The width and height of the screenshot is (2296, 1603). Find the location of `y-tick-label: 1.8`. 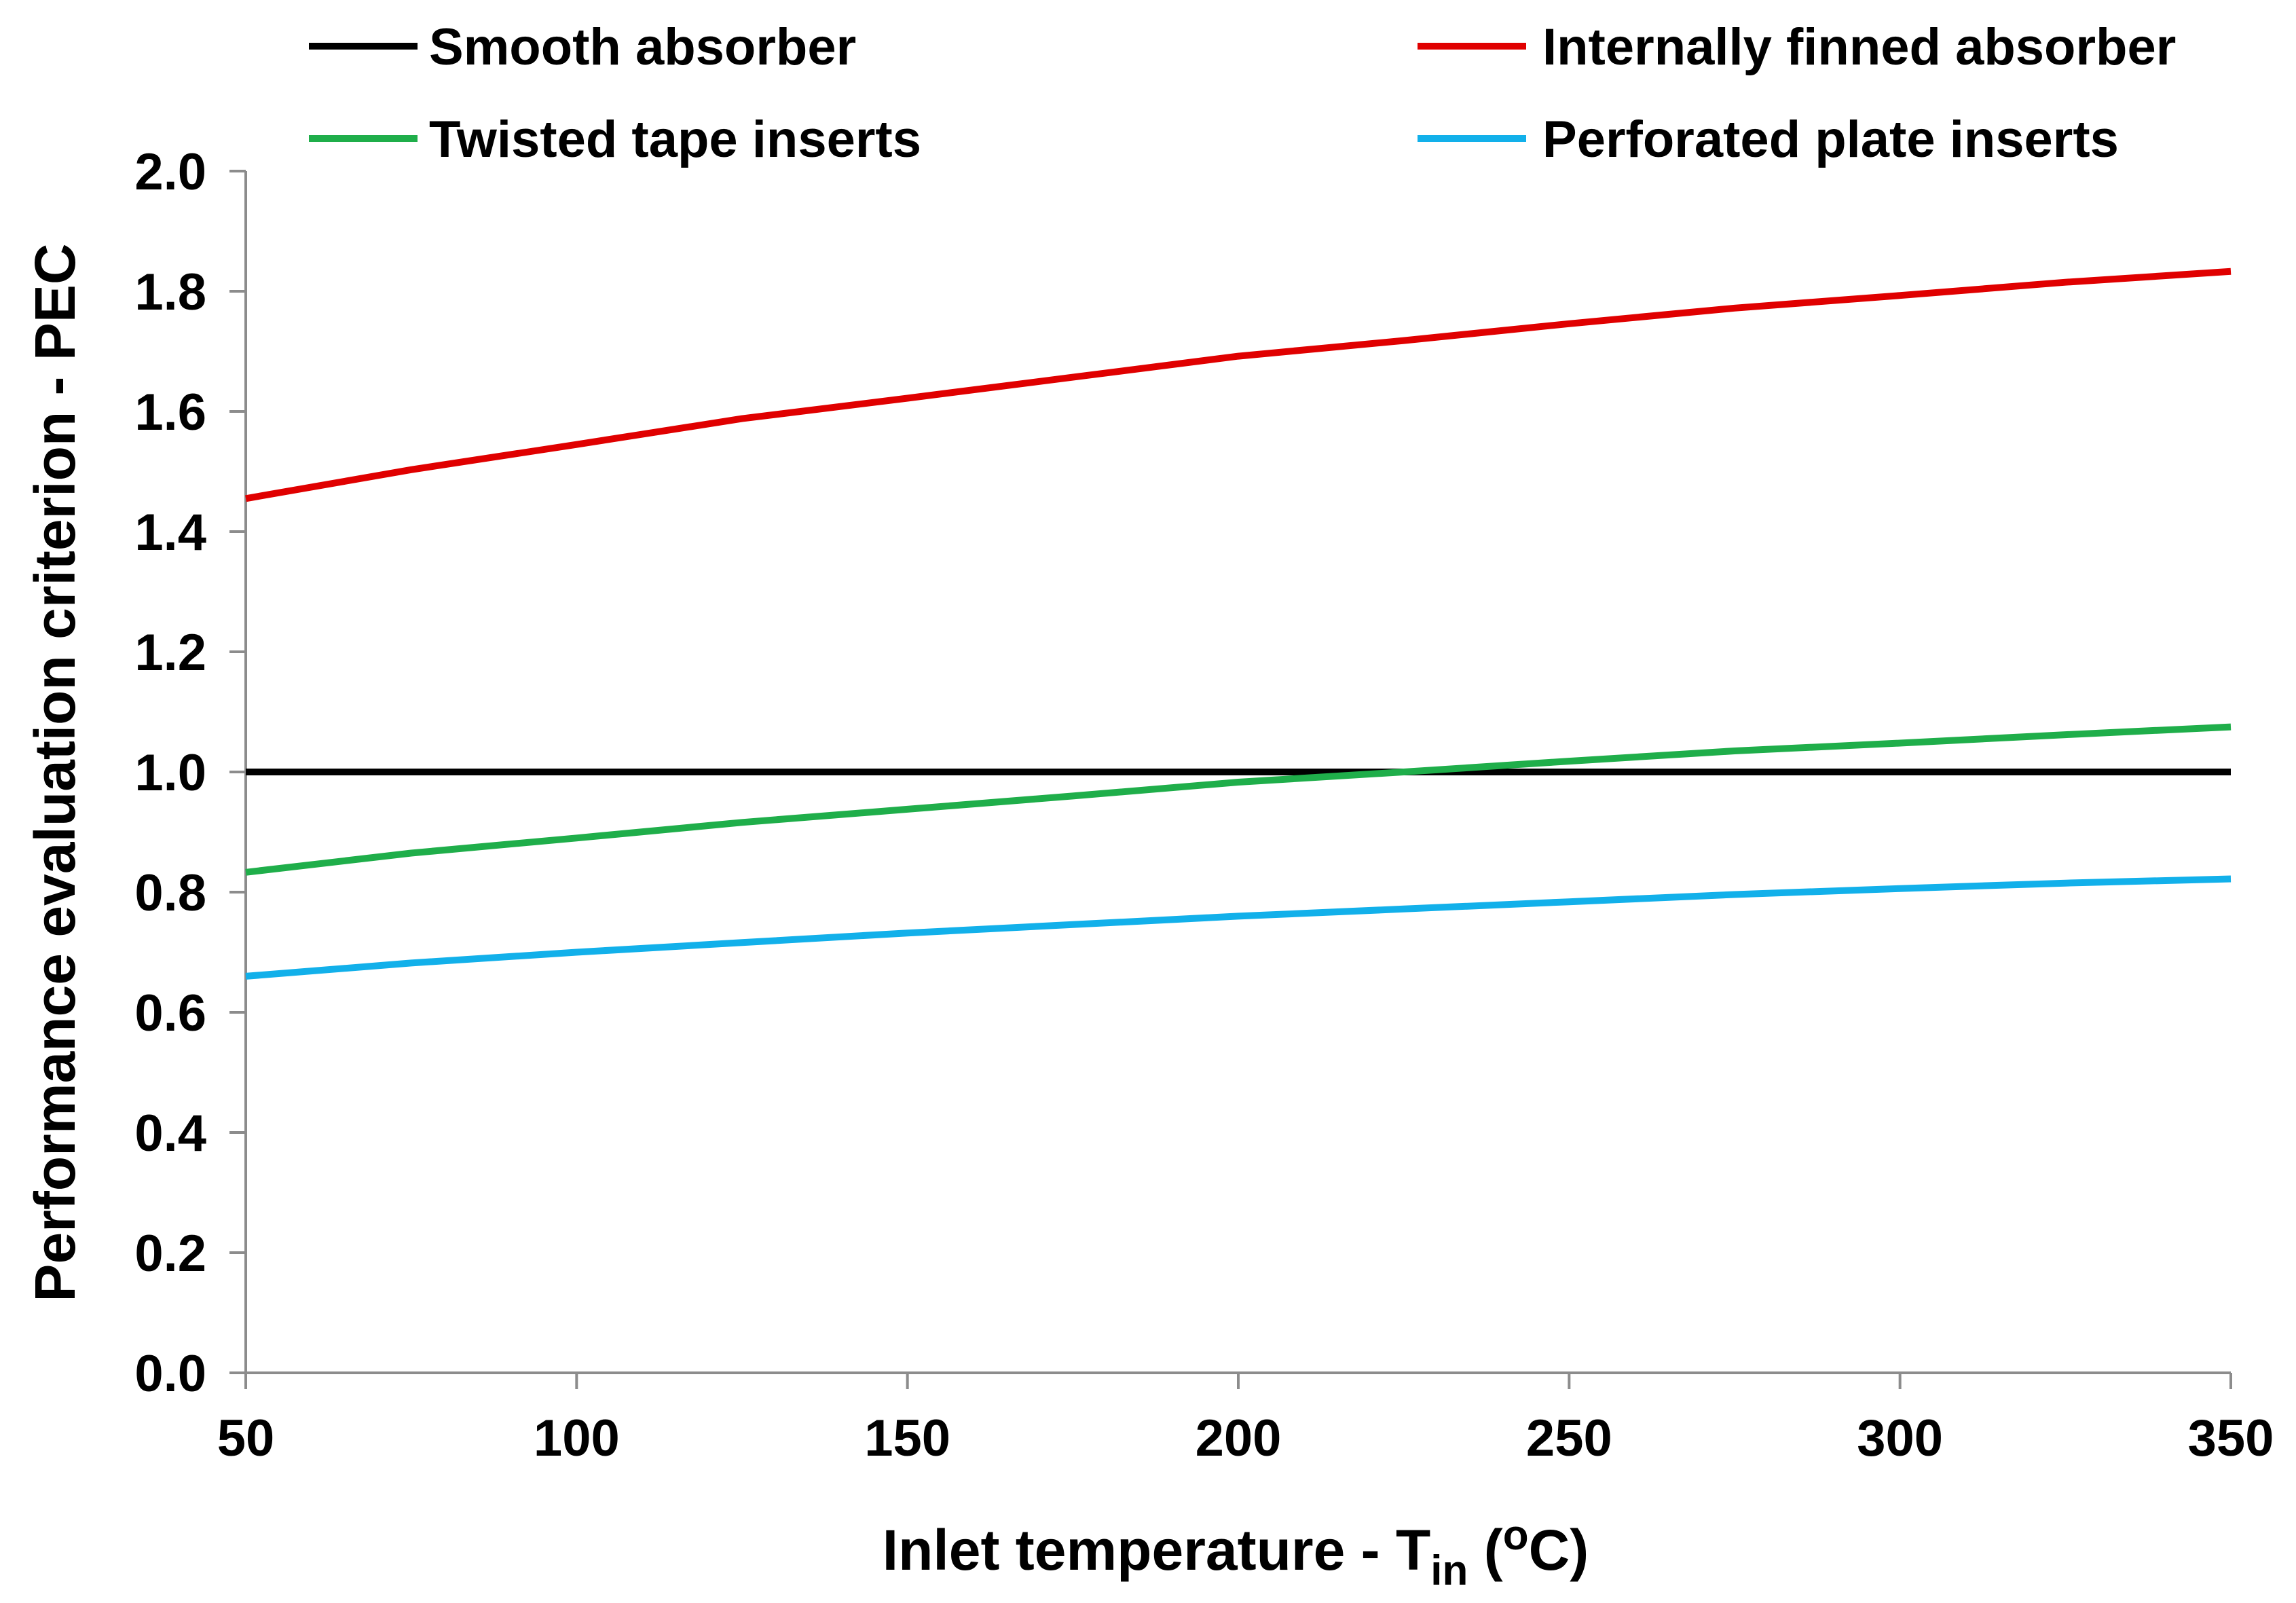

y-tick-label: 1.8 is located at coordinates (170, 292).